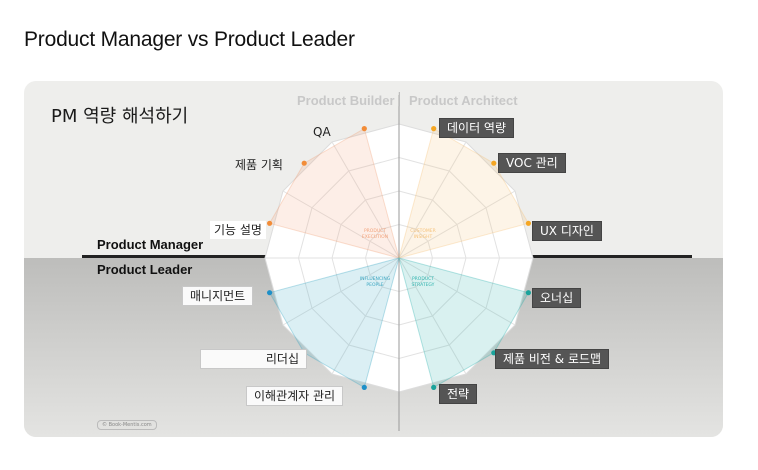  I want to click on product-architect-header: Product Architect, so click(463, 100).